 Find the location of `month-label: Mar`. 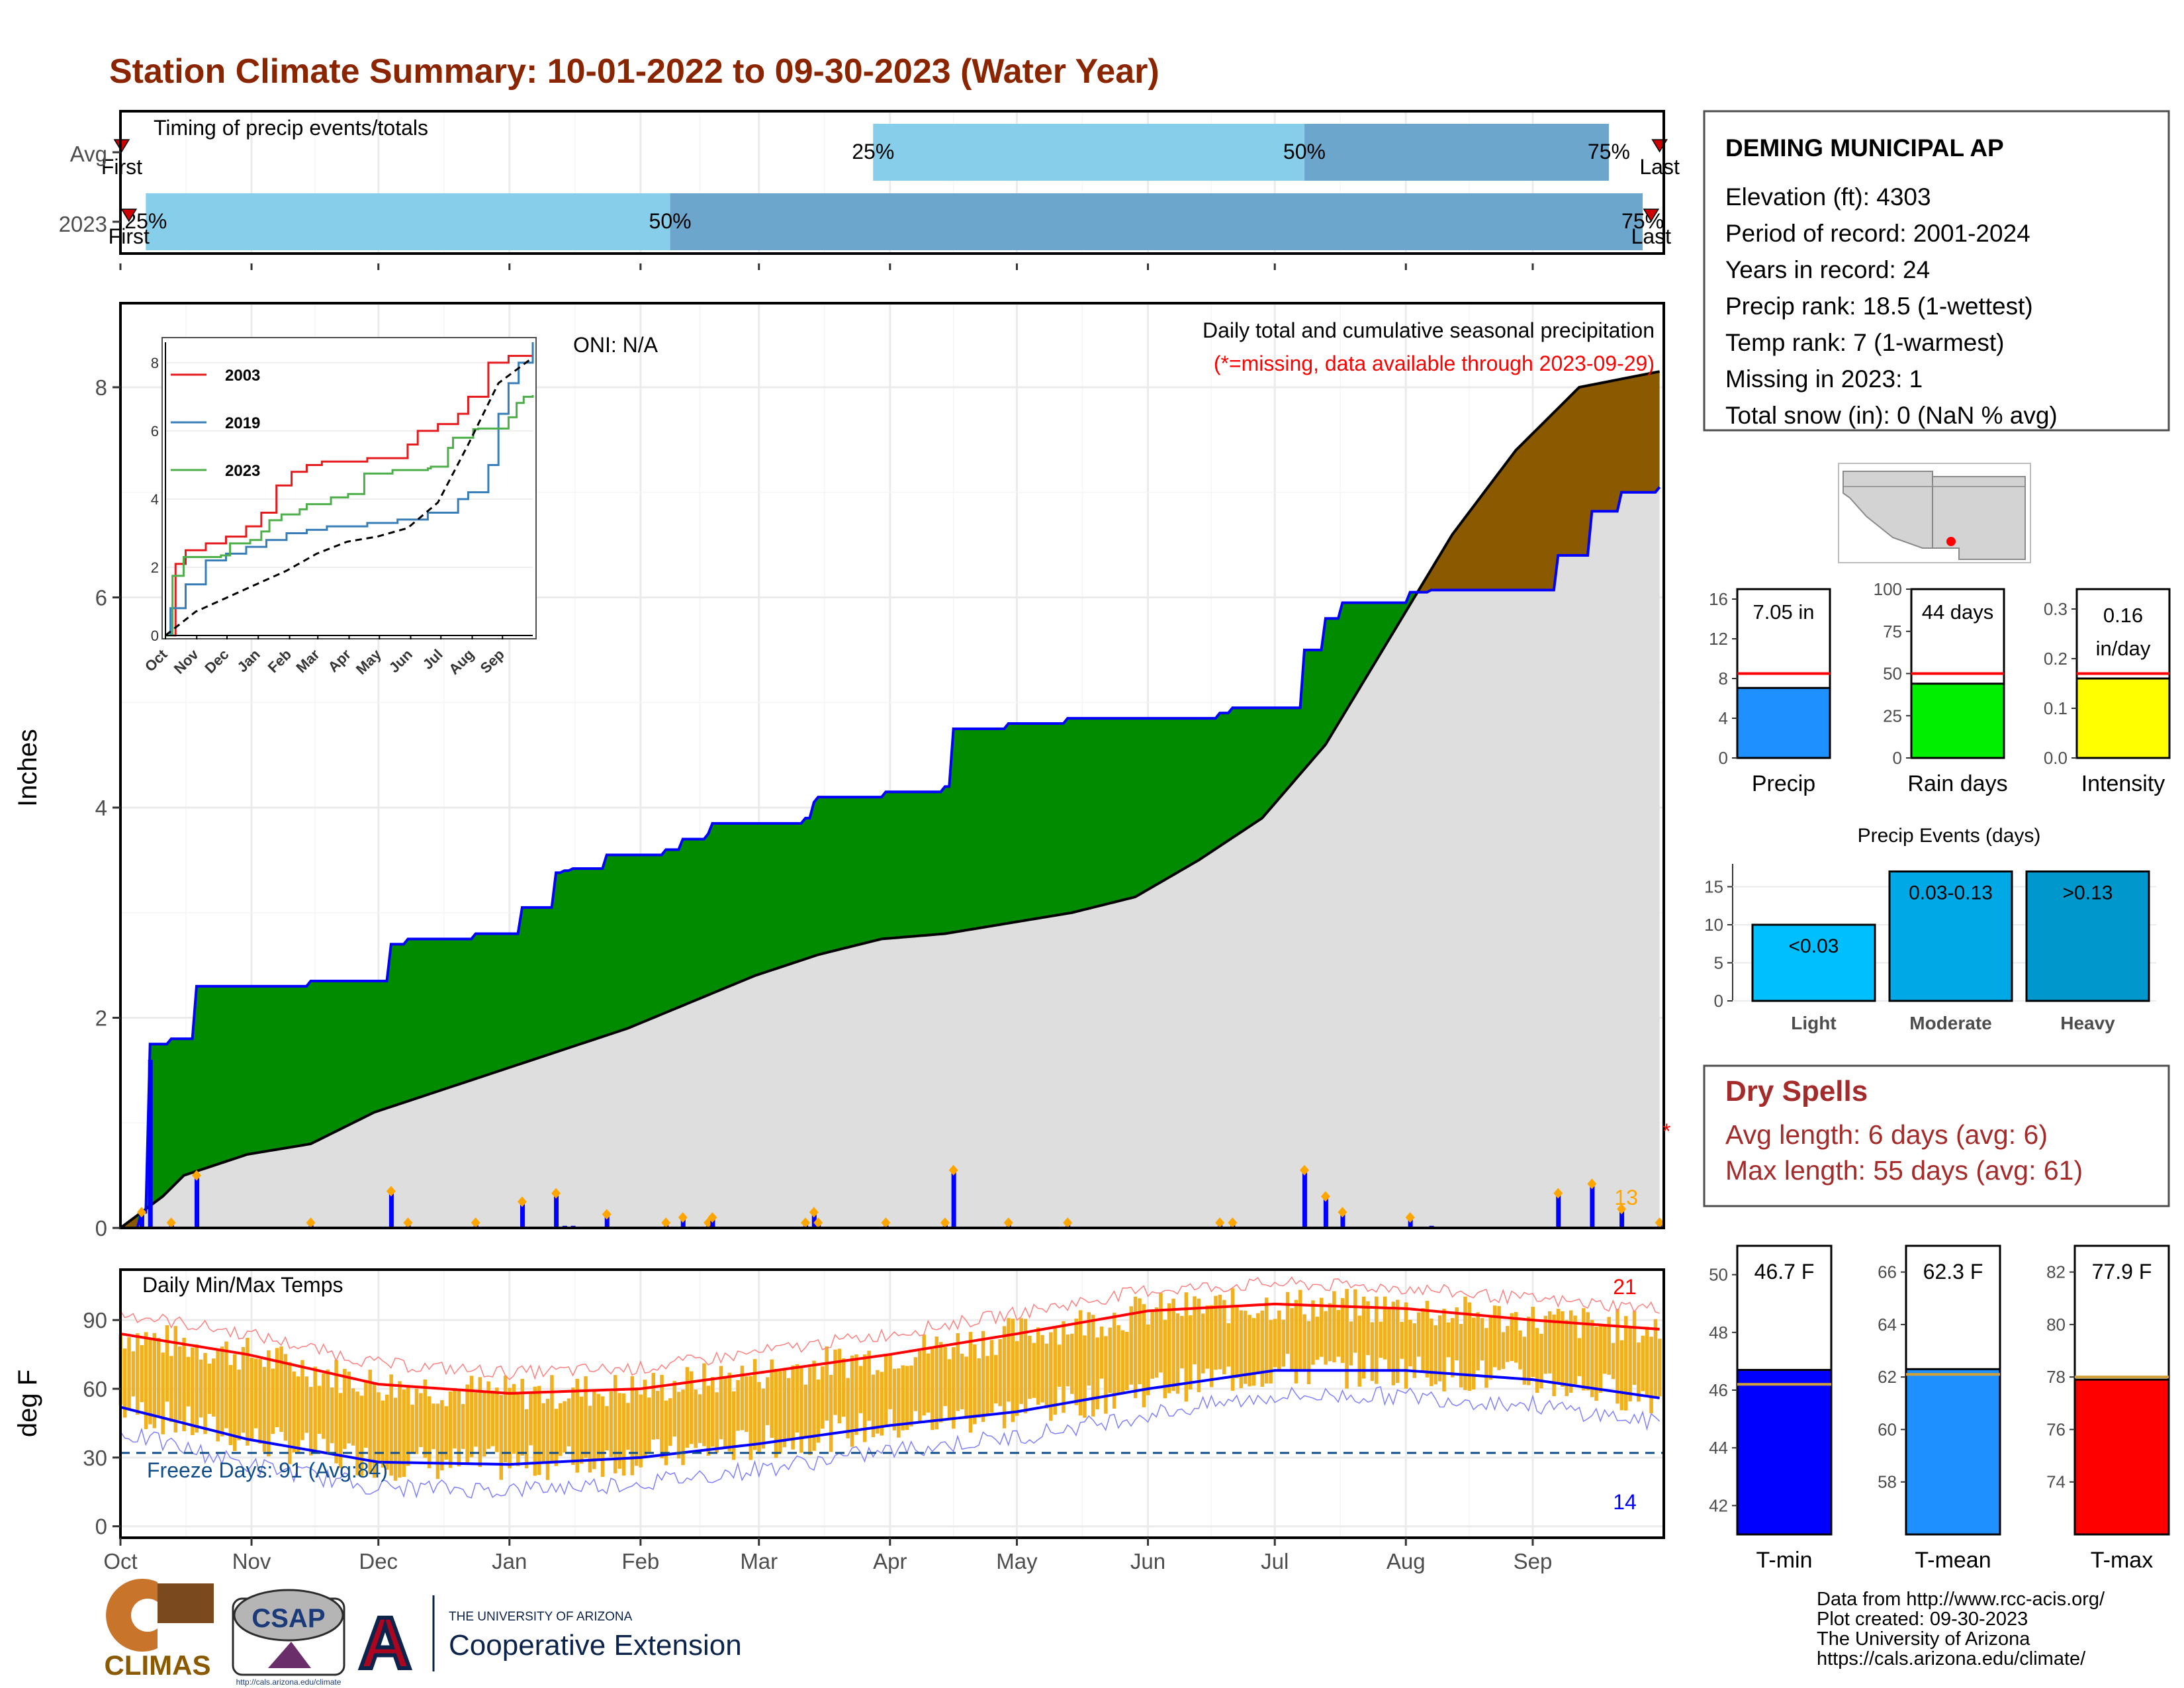

month-label: Mar is located at coordinates (759, 1561).